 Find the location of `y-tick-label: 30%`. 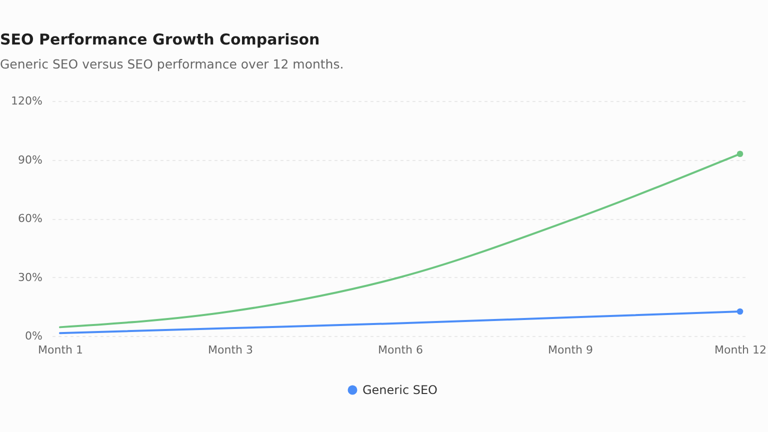

y-tick-label: 30% is located at coordinates (30, 277).